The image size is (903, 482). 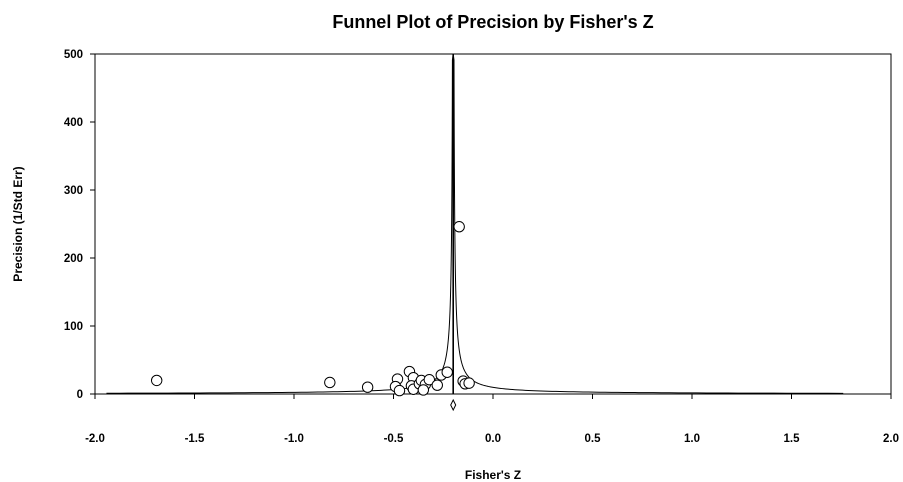 What do you see at coordinates (79, 225) in the screenshot?
I see `y-axis-ticks: 0 100 200 300 400 500` at bounding box center [79, 225].